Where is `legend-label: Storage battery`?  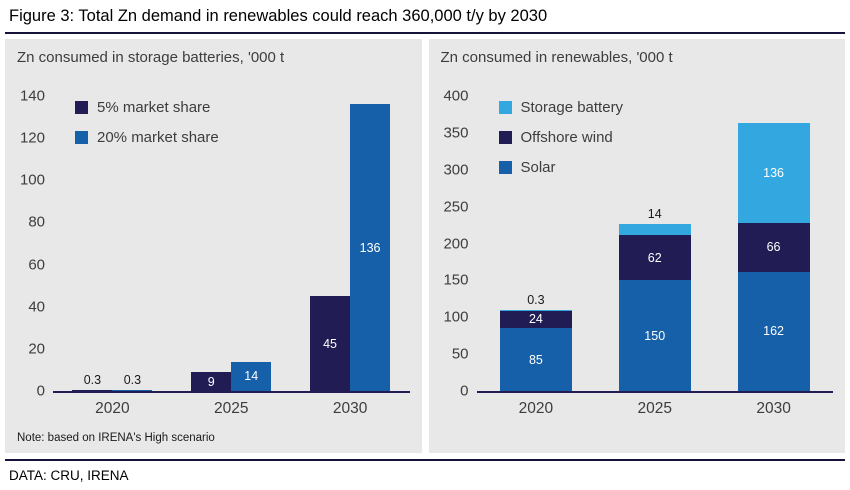
legend-label: Storage battery is located at coordinates (572, 107).